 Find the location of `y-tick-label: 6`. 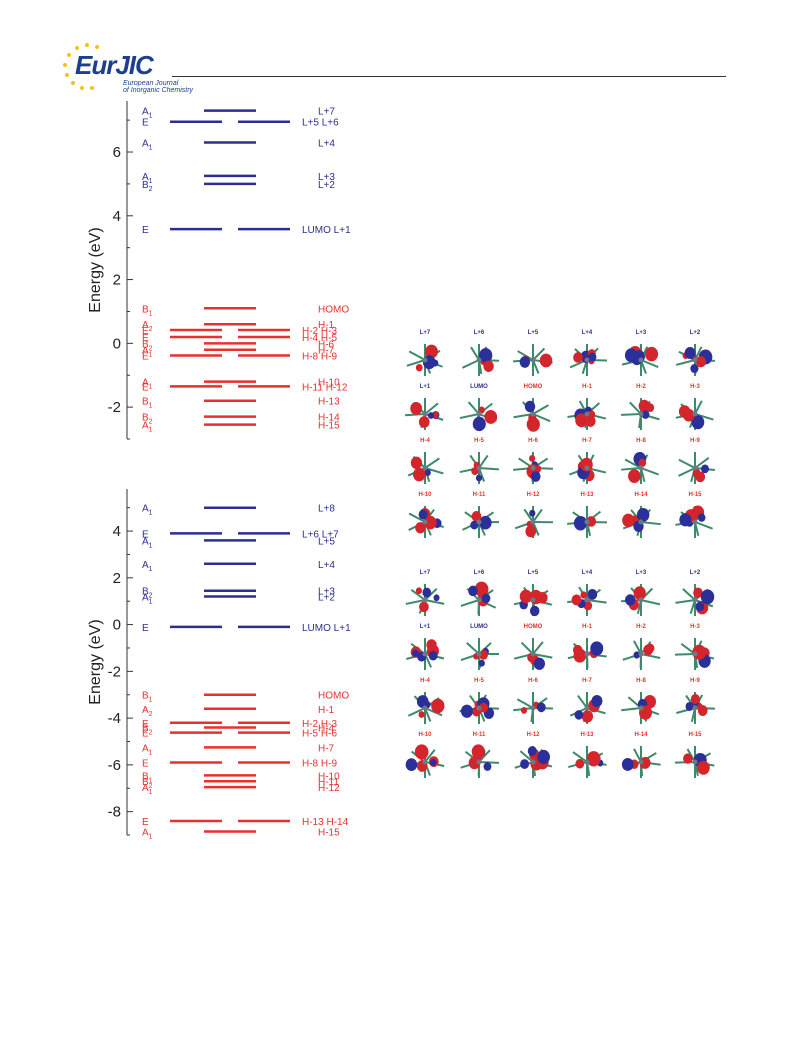

y-tick-label: 6 is located at coordinates (117, 152).